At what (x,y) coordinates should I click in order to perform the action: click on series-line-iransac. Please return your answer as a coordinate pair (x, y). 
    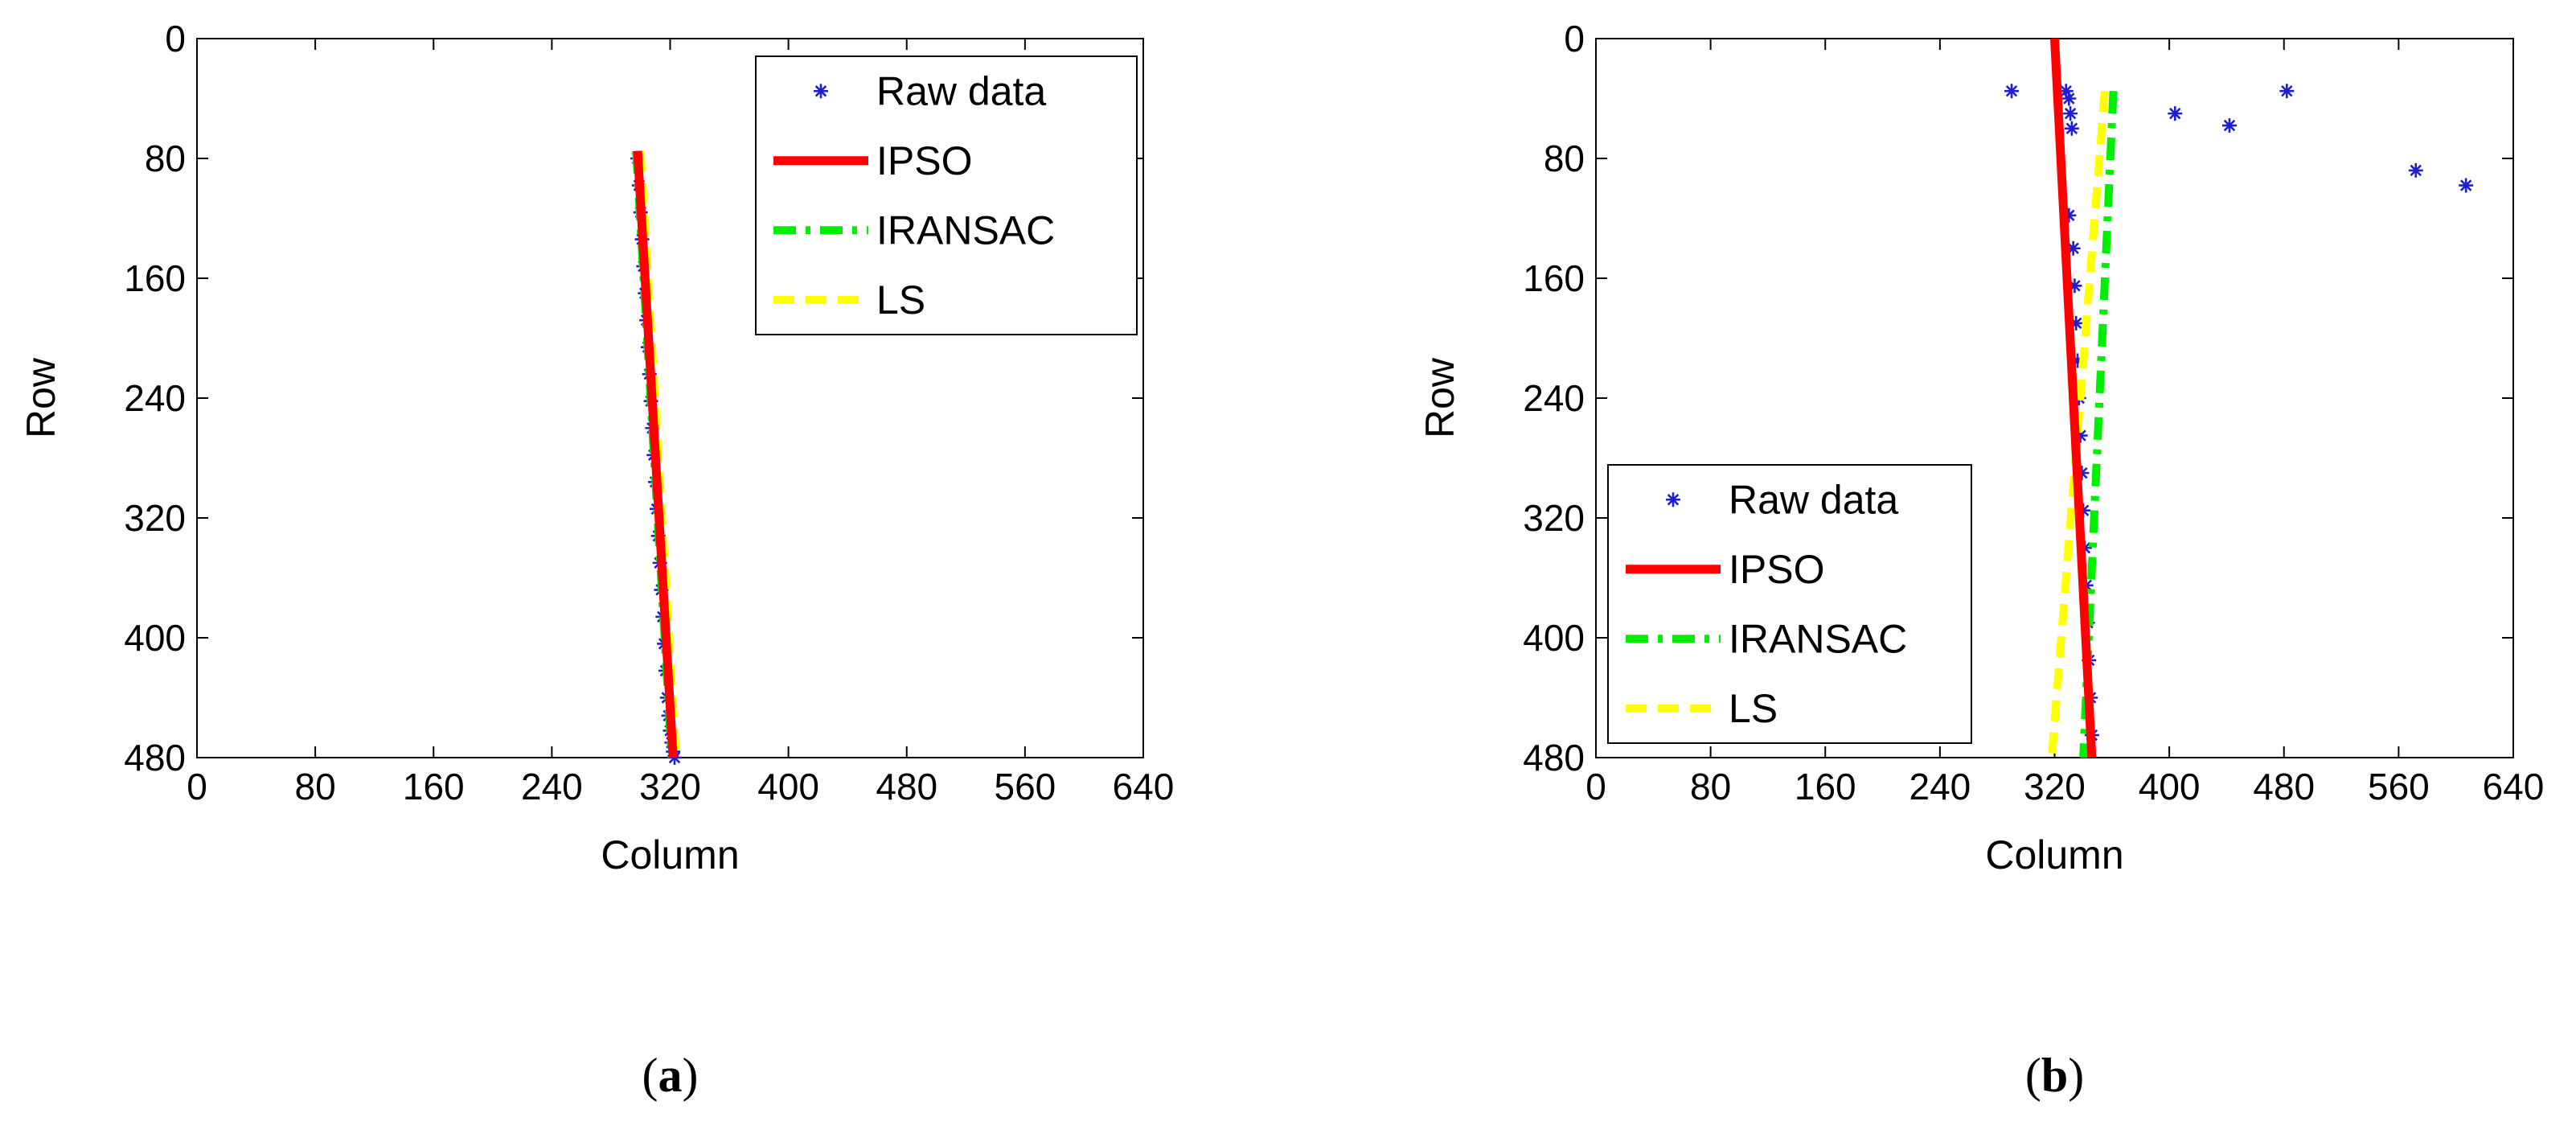
    Looking at the image, I should click on (2098, 424).